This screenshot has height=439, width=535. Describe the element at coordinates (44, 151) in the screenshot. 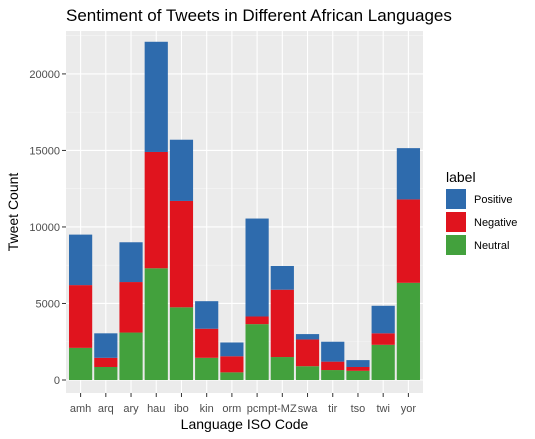

I see `y-tick-label: 15000` at that location.